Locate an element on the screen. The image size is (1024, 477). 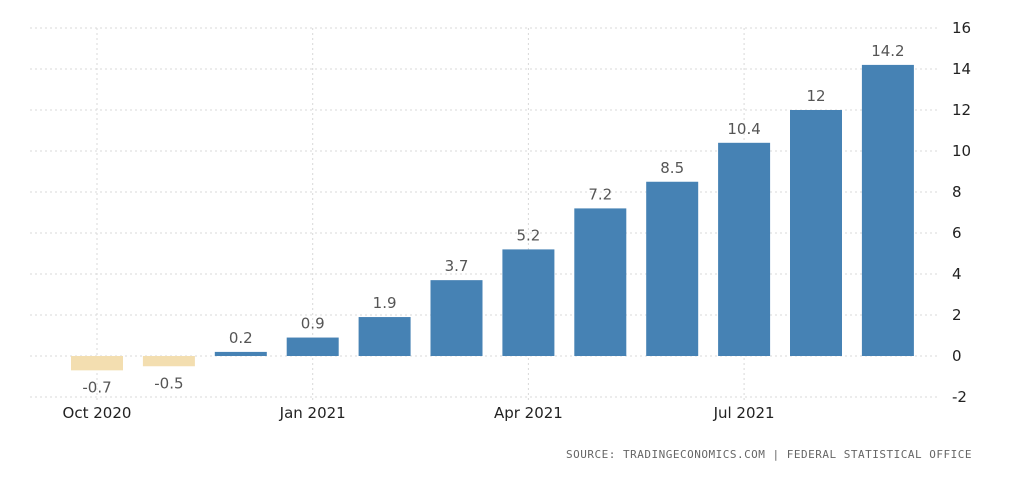
data-label: 10.4 is located at coordinates (743, 129).